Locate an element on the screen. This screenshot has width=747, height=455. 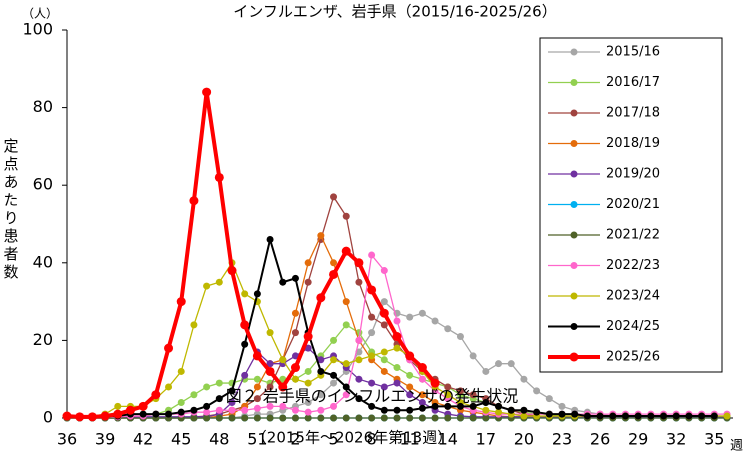
caption-sub: （2015年～2026年第13週） is located at coordinates (352, 438).